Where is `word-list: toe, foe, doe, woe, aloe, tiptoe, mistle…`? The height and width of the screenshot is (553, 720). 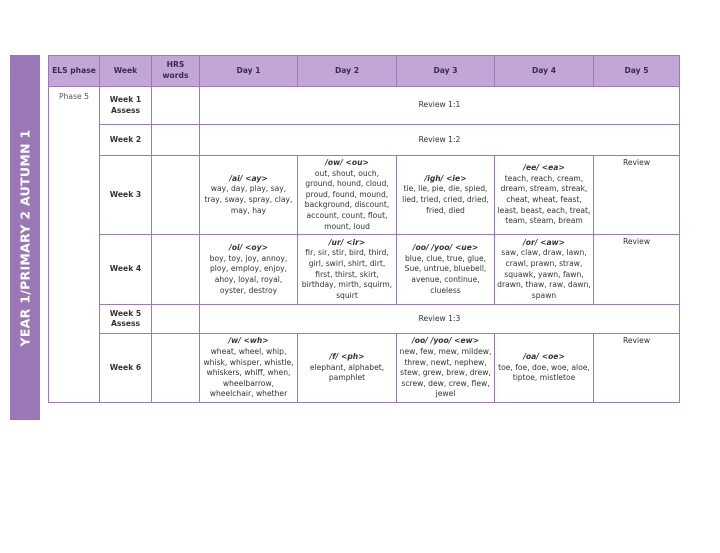
word-list: toe, foe, doe, woe, aloe, tiptoe, mistle… is located at coordinates (544, 372).